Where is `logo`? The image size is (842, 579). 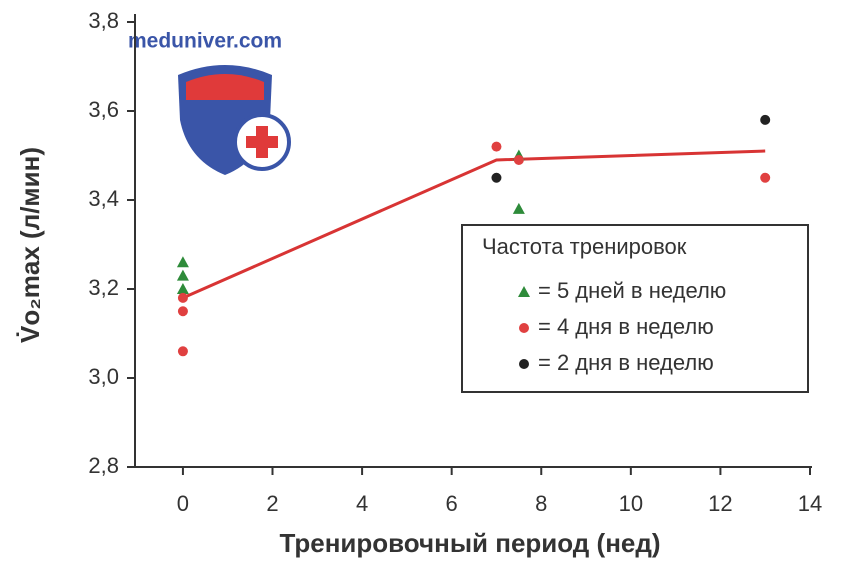 logo is located at coordinates (234, 120).